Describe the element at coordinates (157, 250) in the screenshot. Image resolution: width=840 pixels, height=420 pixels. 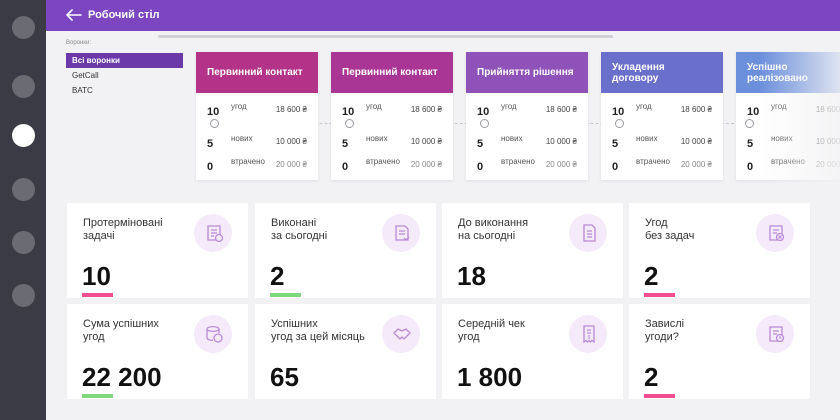
I see `metric-card: Протерміновані задачі 10` at that location.